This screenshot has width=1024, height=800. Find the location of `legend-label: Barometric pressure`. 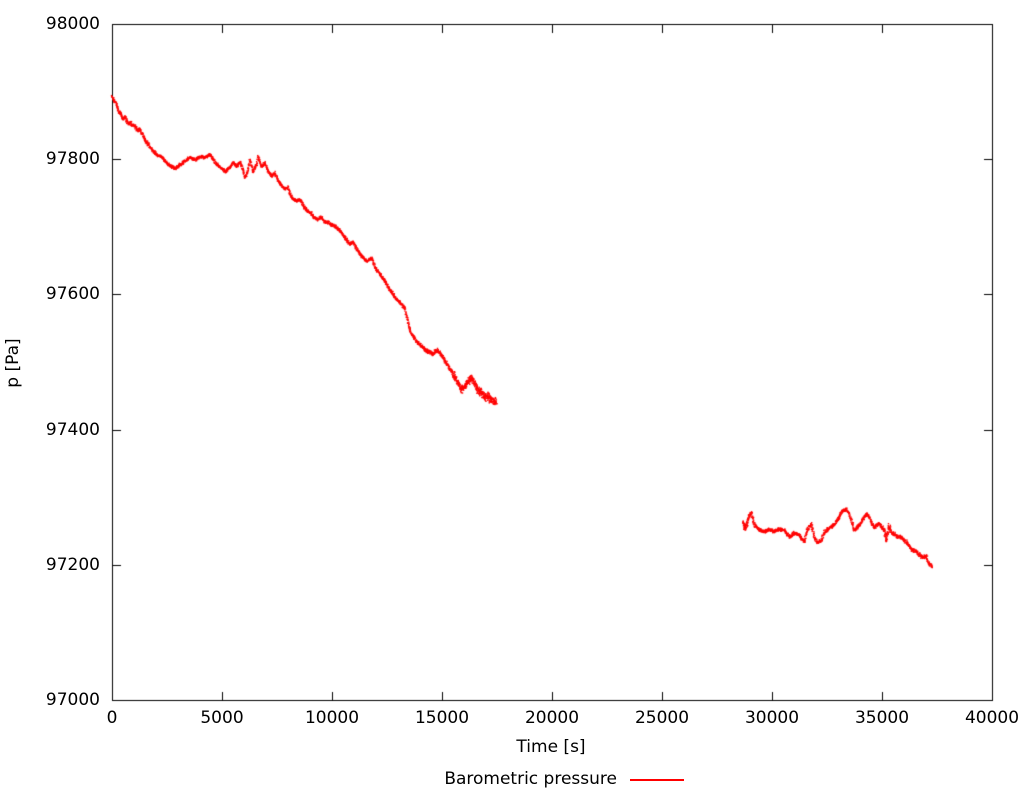

legend-label: Barometric pressure is located at coordinates (530, 779).